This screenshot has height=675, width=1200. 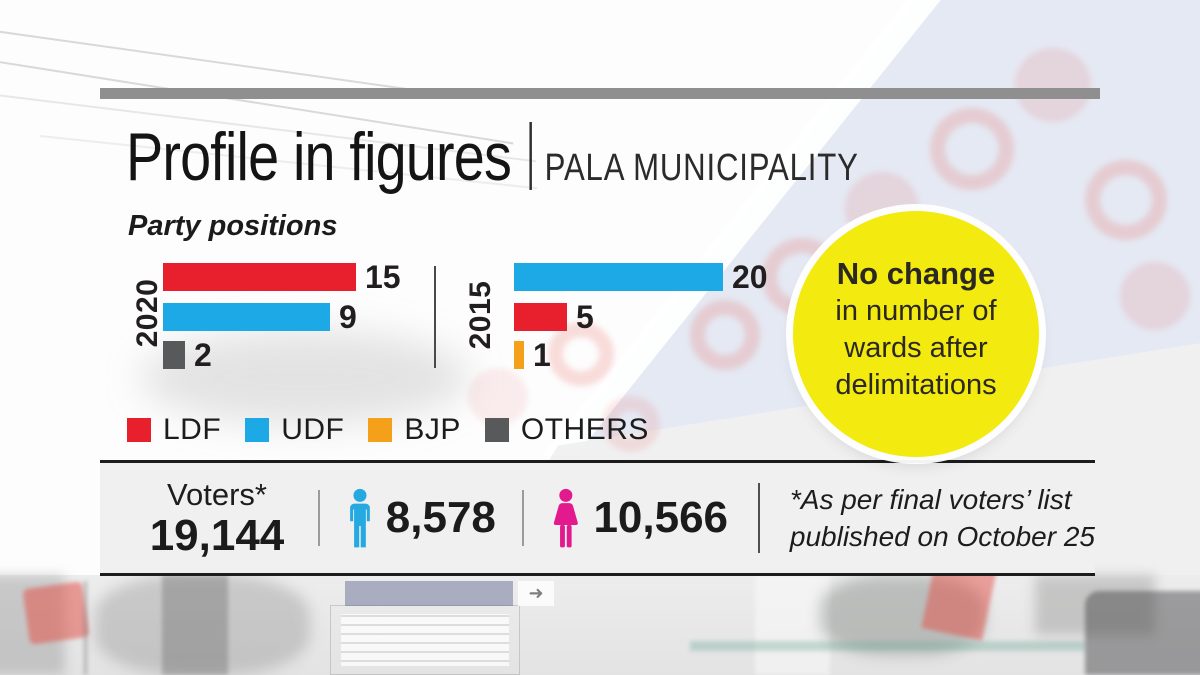 What do you see at coordinates (701, 168) in the screenshot?
I see `page-subtitle: PALA MUNICIPALITY` at bounding box center [701, 168].